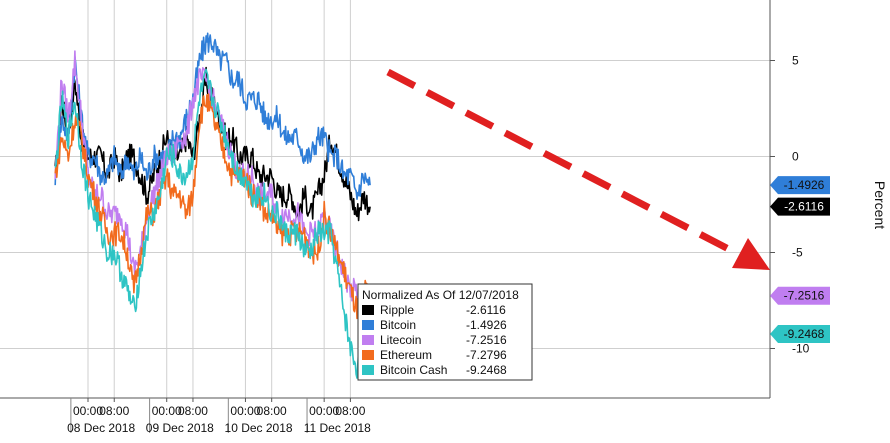  I want to click on last-value-tag-bitcoin-cash: -9.2468, so click(800, 334).